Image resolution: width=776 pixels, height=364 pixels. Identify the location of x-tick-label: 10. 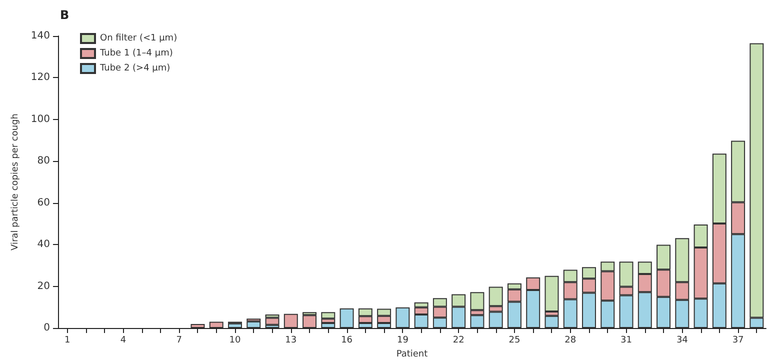
(235, 341).